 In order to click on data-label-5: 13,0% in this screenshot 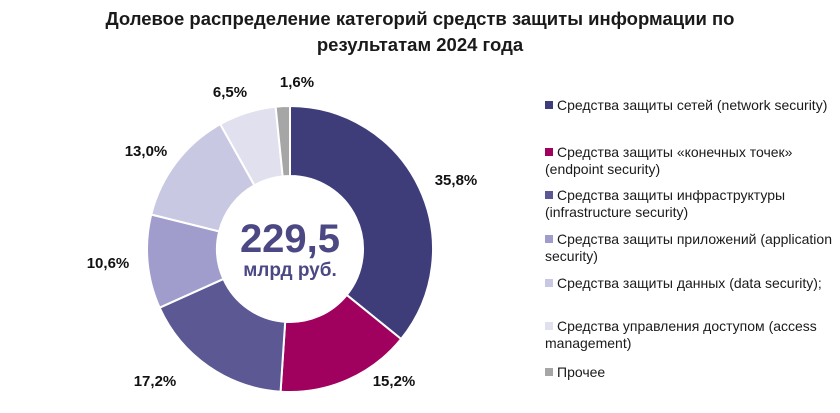, I will do `click(146, 151)`.